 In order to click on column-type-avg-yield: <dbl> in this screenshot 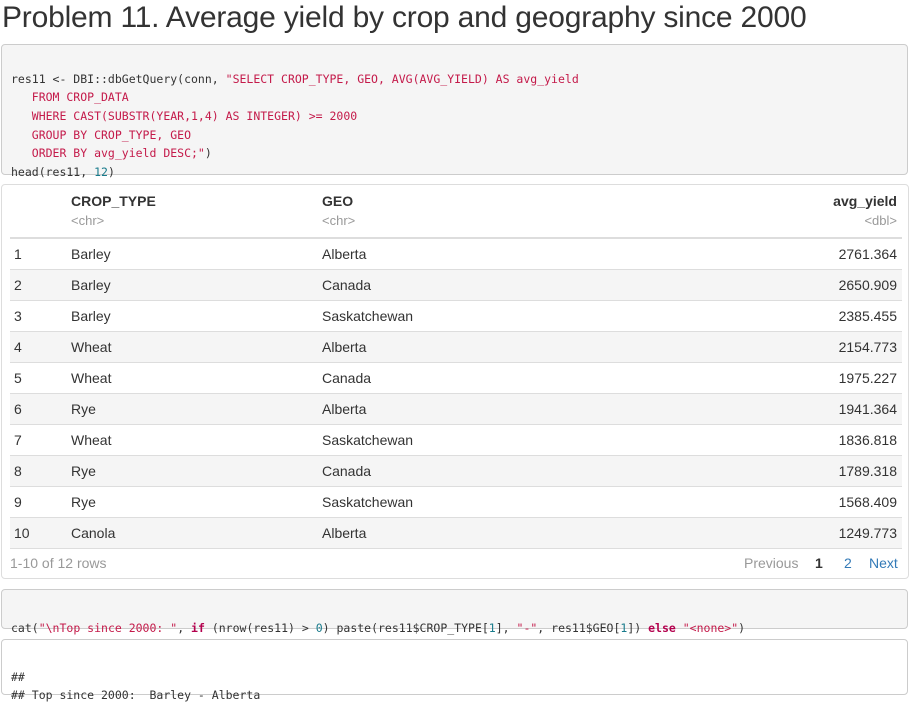, I will do `click(880, 220)`.